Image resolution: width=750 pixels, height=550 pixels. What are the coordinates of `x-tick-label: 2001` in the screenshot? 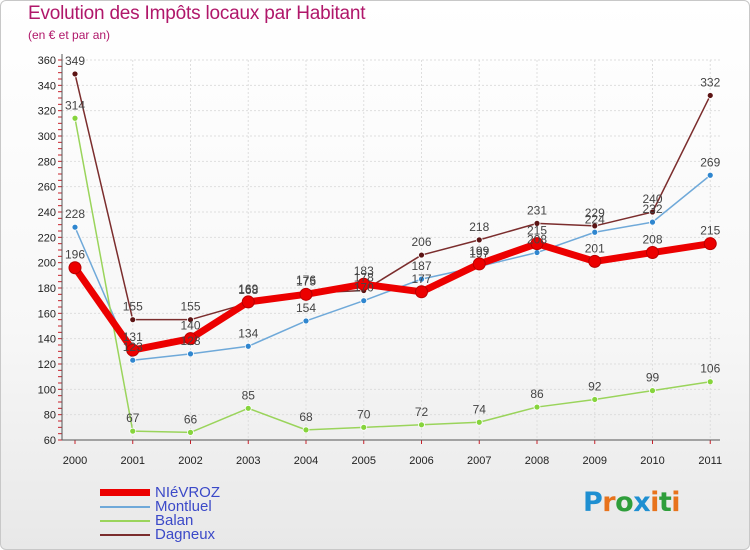 It's located at (133, 461).